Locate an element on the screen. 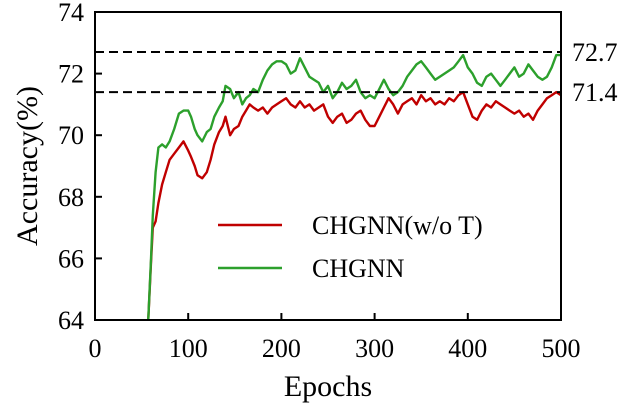  reference-label-2: 71.4 is located at coordinates (595, 92).